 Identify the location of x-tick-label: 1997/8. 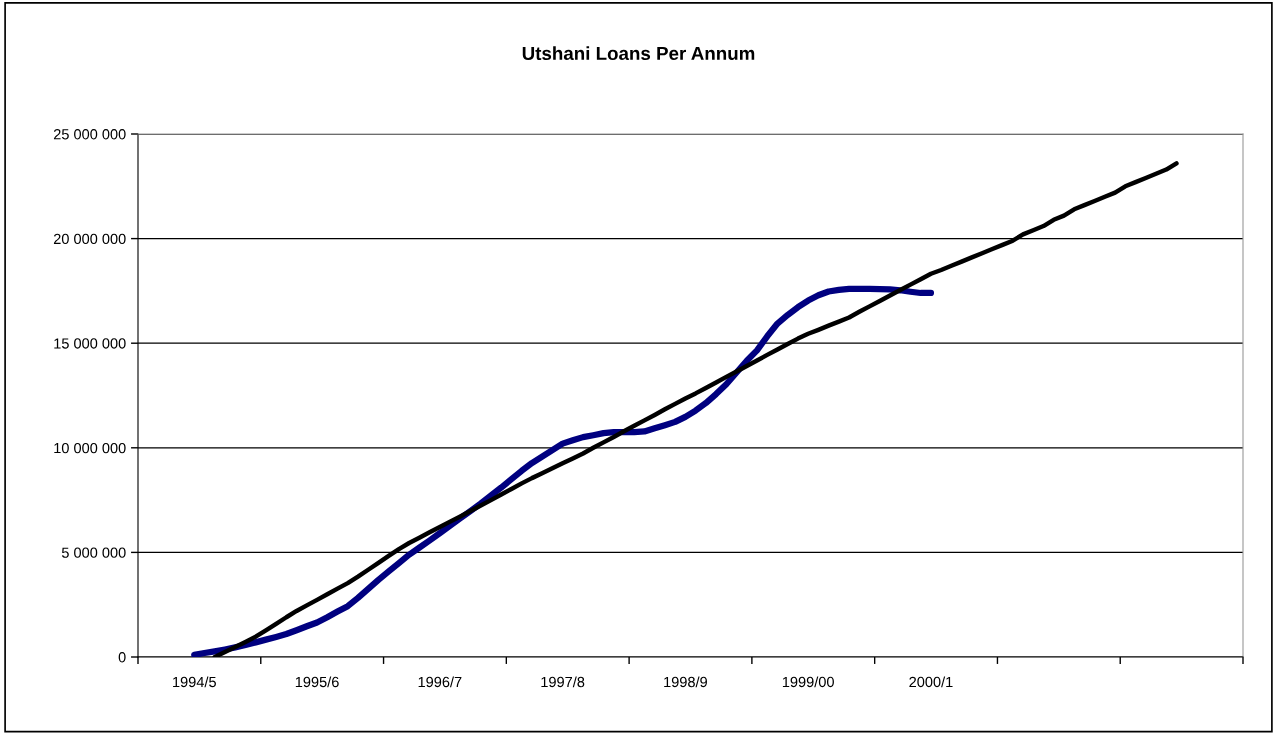
(563, 682).